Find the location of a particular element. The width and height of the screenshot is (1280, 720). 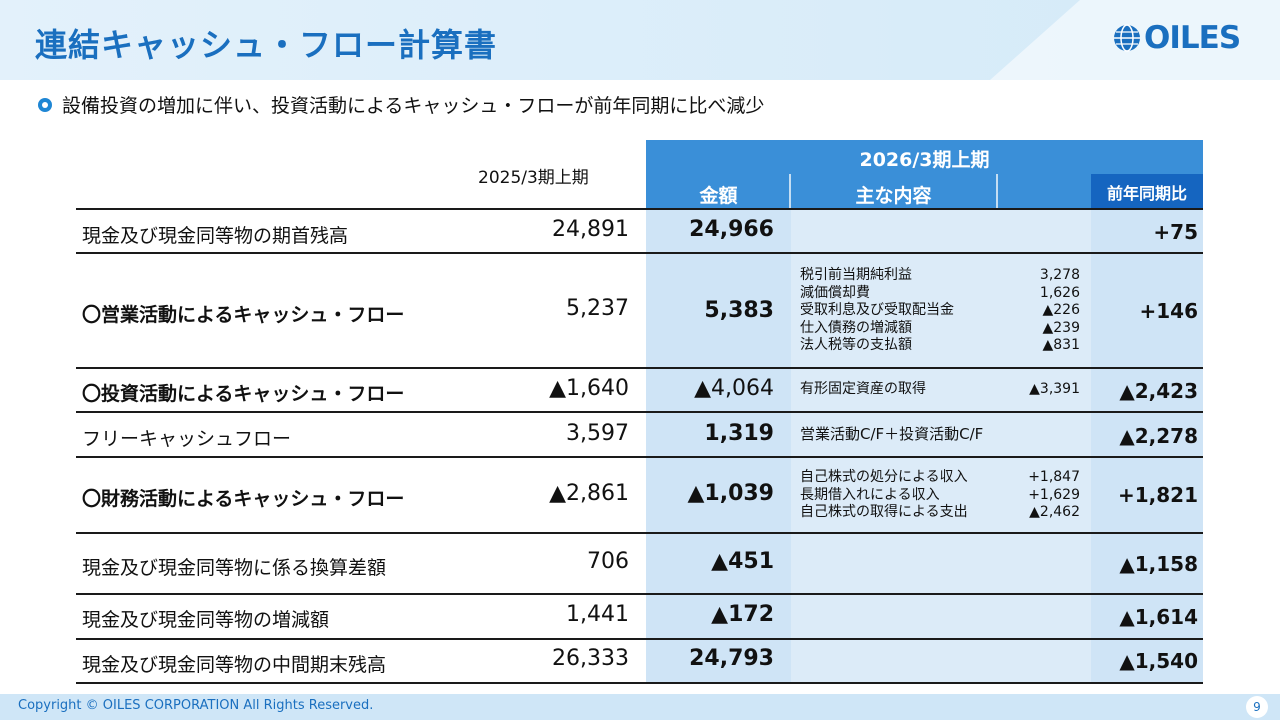

summary-line: 設備投資の増加に伴い、投資活動によるキャッシュ・フローが前年同期に比べ減少 is located at coordinates (401, 104).